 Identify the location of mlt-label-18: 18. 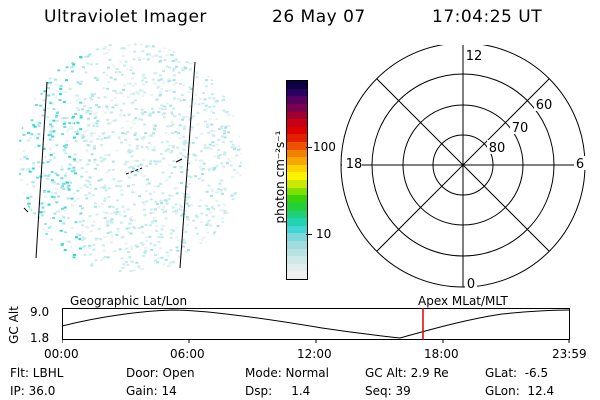
(354, 164).